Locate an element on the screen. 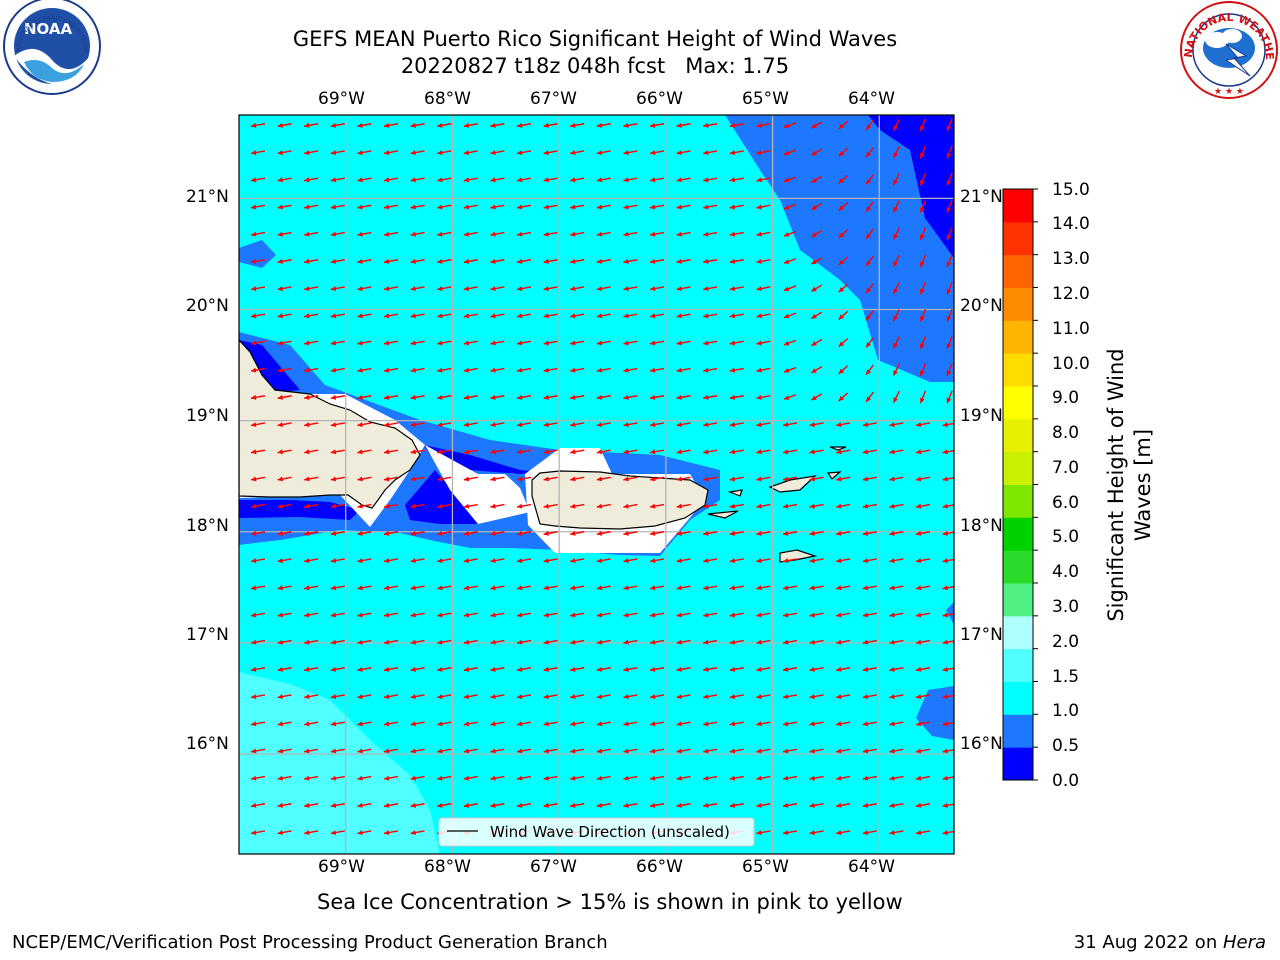 The height and width of the screenshot is (960, 1280). colorbar-segment is located at coordinates (1018, 304).